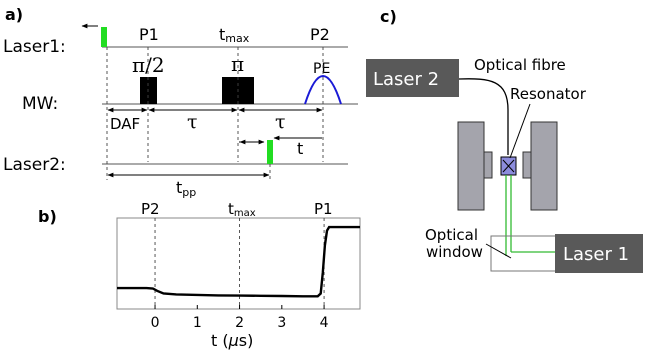  I want to click on p2-plot-marker: P2, so click(150, 209).